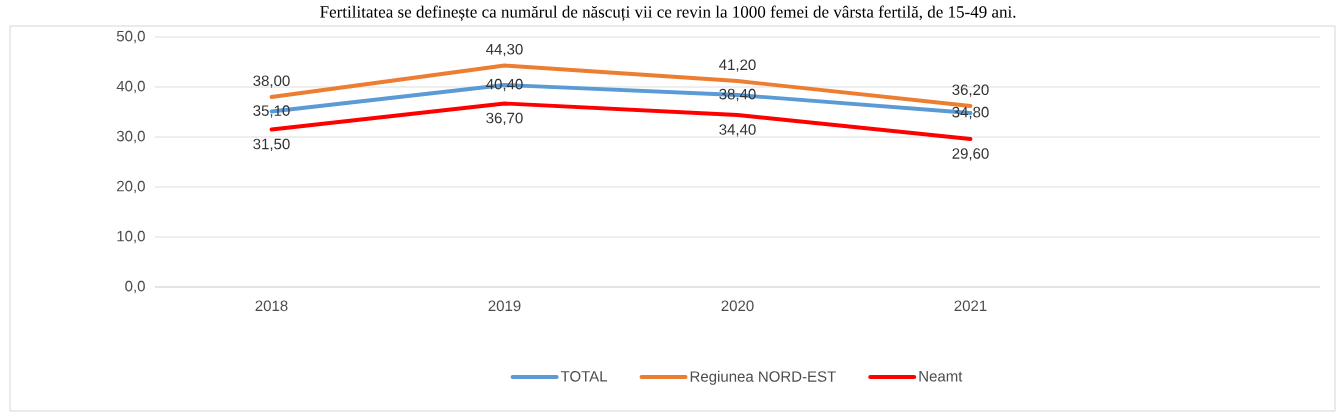 The image size is (1336, 412). Describe the element at coordinates (941, 376) in the screenshot. I see `legend-label: Neamt` at that location.